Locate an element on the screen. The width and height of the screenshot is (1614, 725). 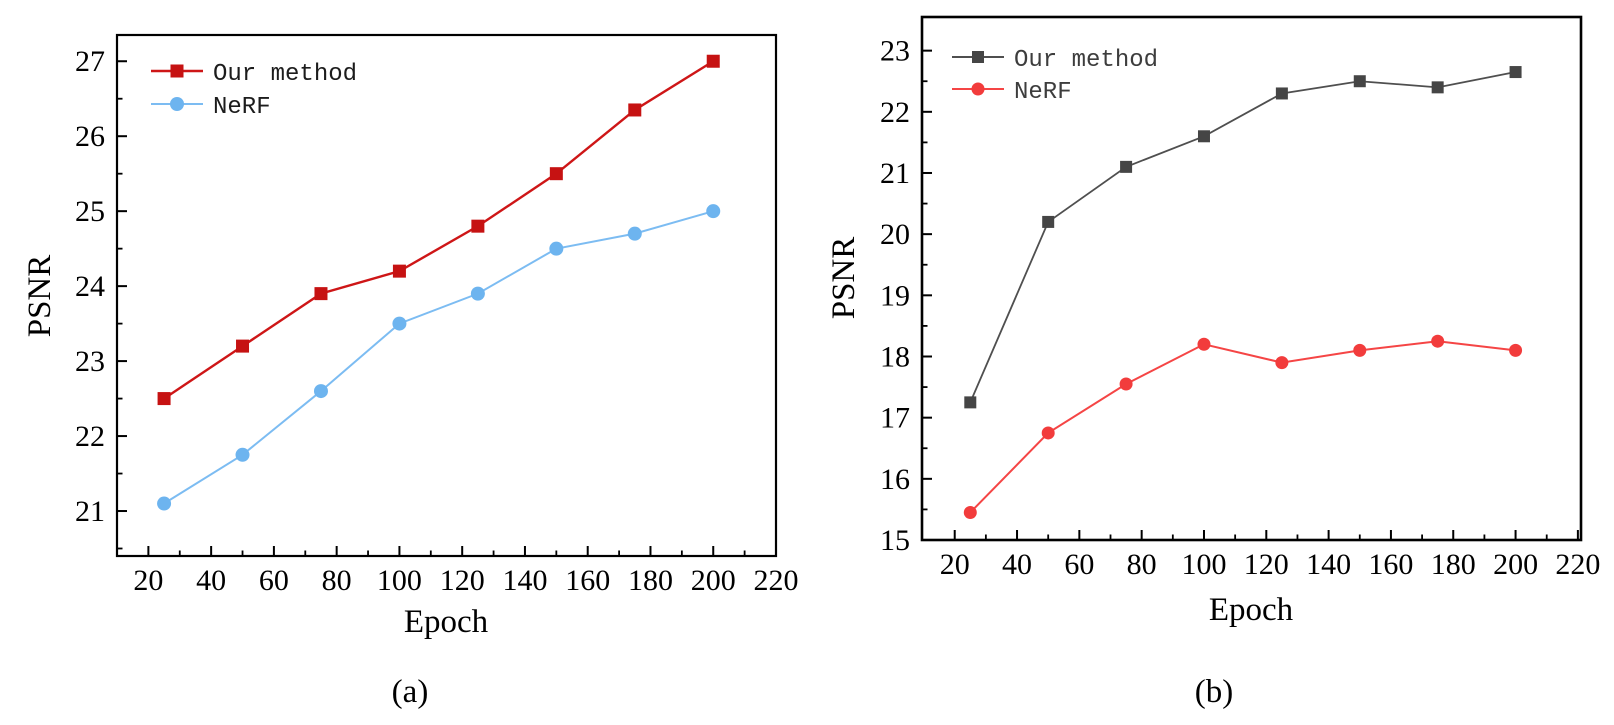
chart-b-x-tick-label-200: 200 is located at coordinates (1515, 564).